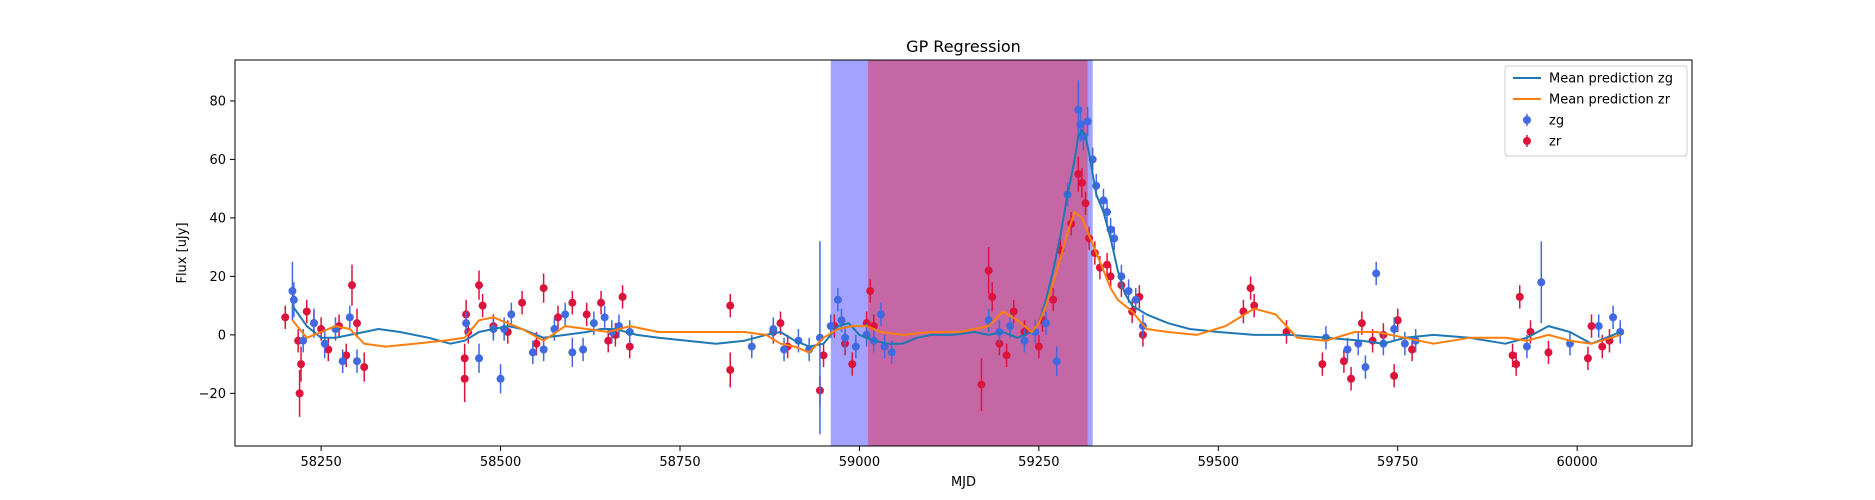 The height and width of the screenshot is (500, 1875). Describe the element at coordinates (500, 462) in the screenshot. I see `x-tick-label: 58500` at that location.